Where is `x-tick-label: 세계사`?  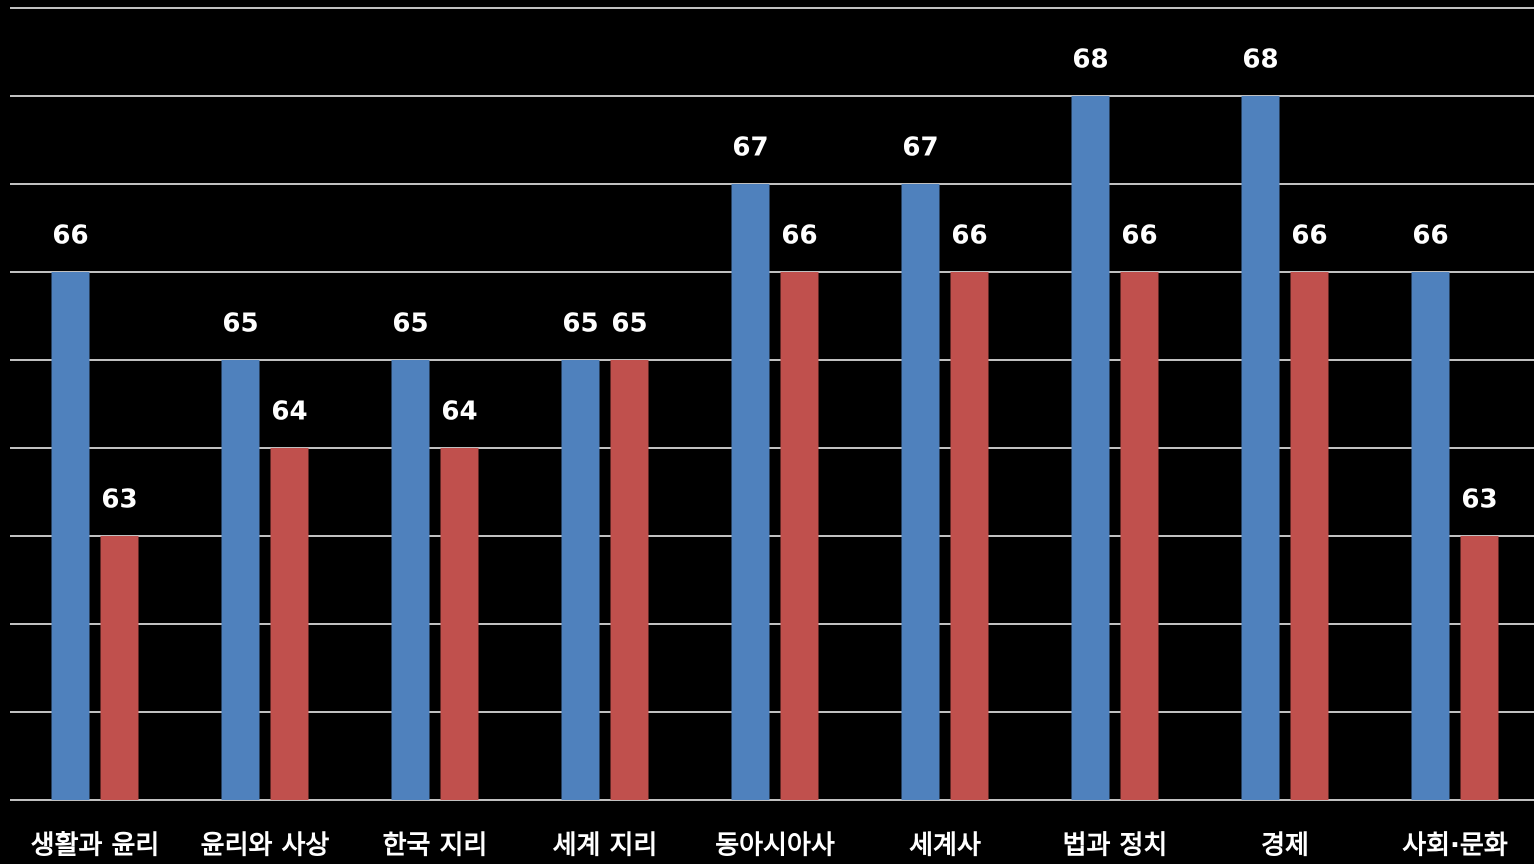 x-tick-label: 세계사 is located at coordinates (945, 846).